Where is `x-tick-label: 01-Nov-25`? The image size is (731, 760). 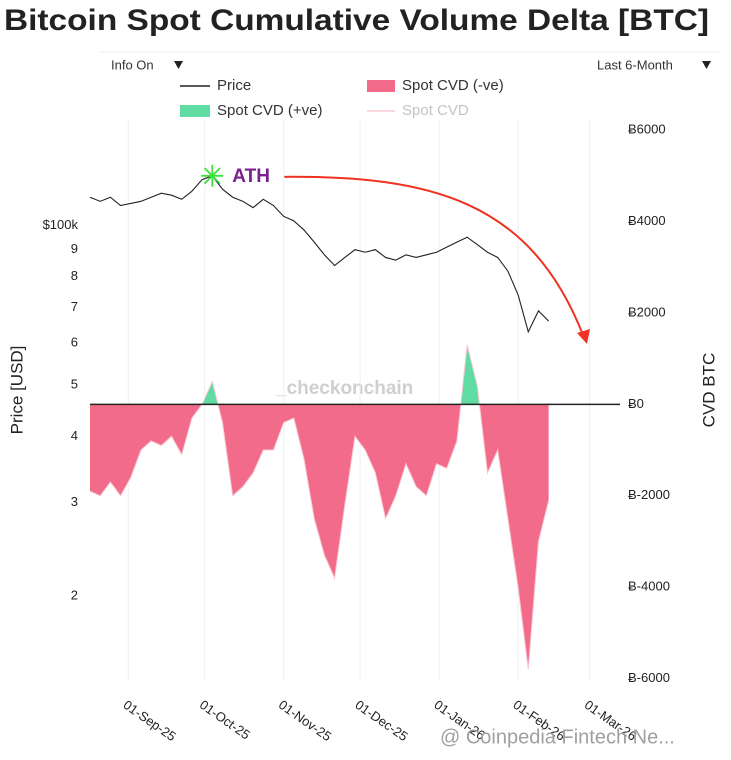 x-tick-label: 01-Nov-25 is located at coordinates (305, 720).